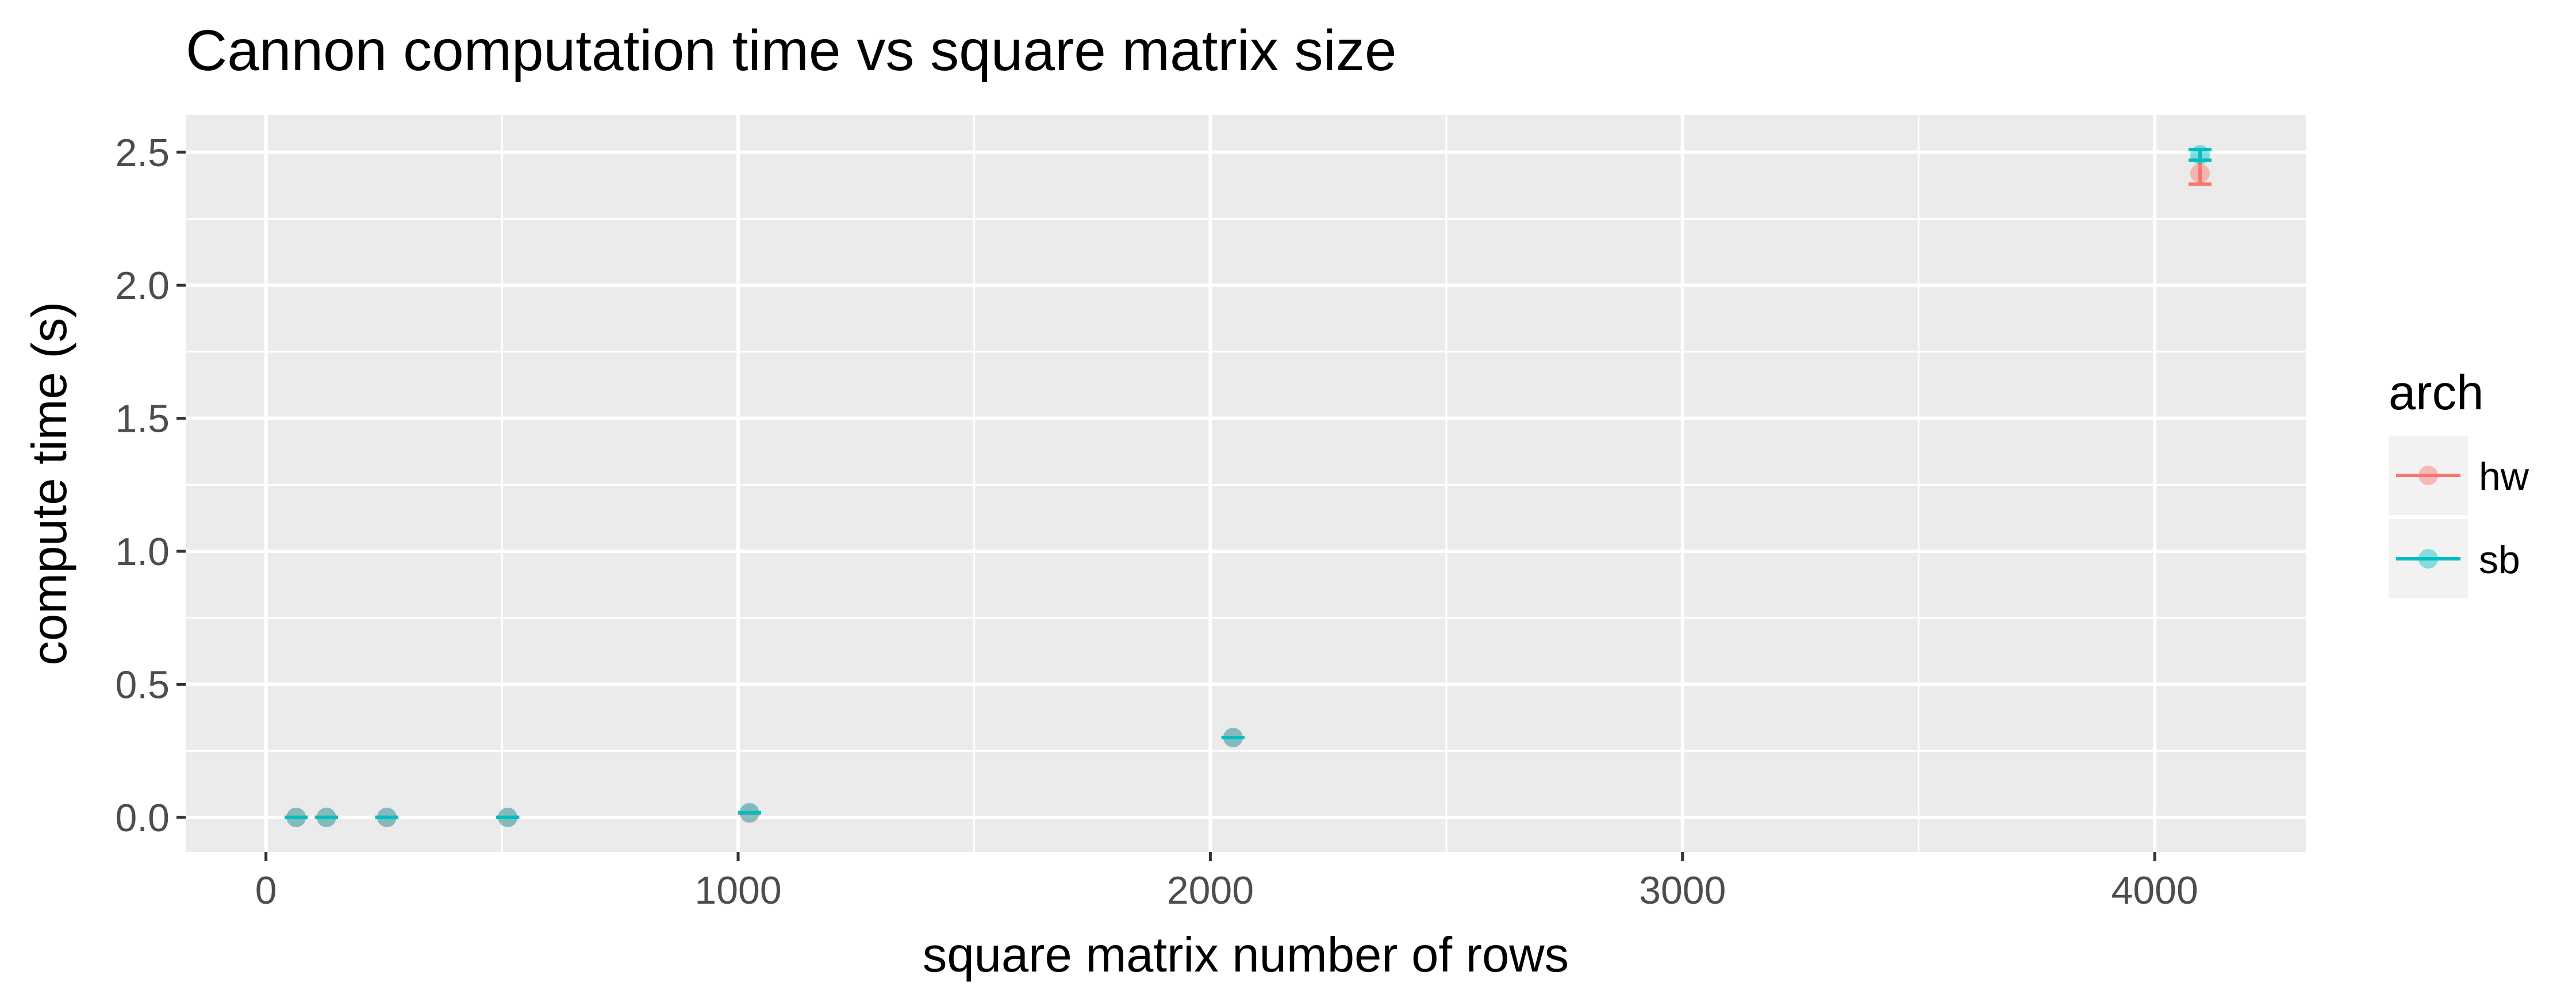  Describe the element at coordinates (2459, 517) in the screenshot. I see `legend-items: hw sb` at that location.